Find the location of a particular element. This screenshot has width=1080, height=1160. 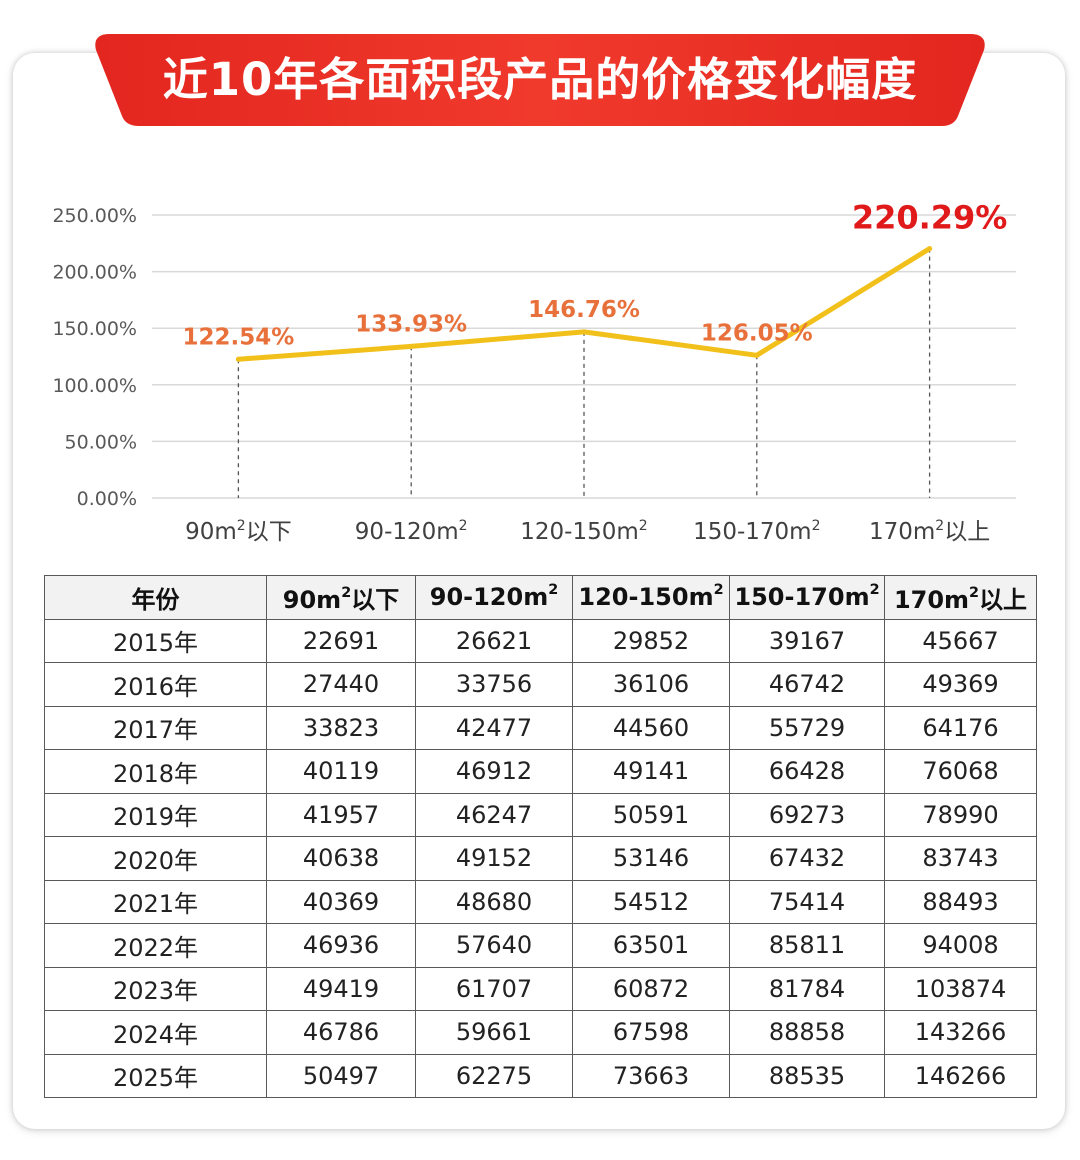

table-cell: 45667 is located at coordinates (960, 640).